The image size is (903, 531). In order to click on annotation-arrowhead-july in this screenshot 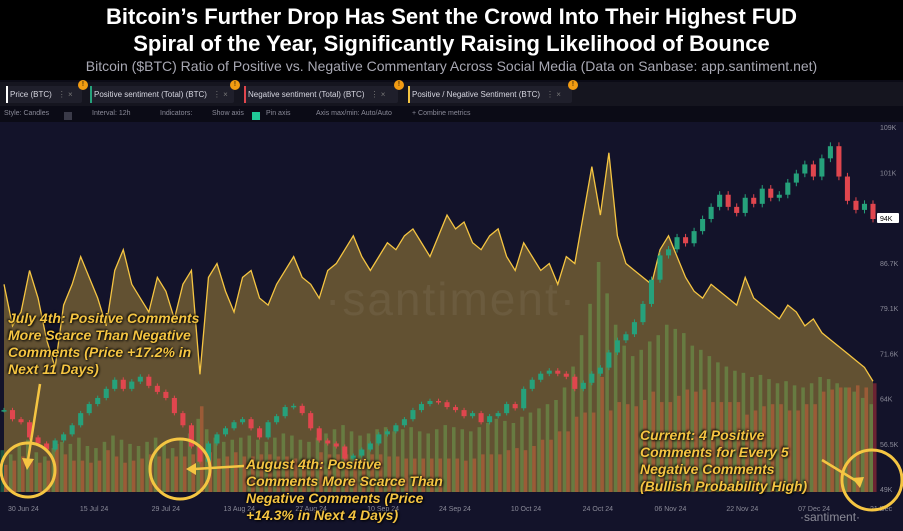, I will do `click(28, 464)`.